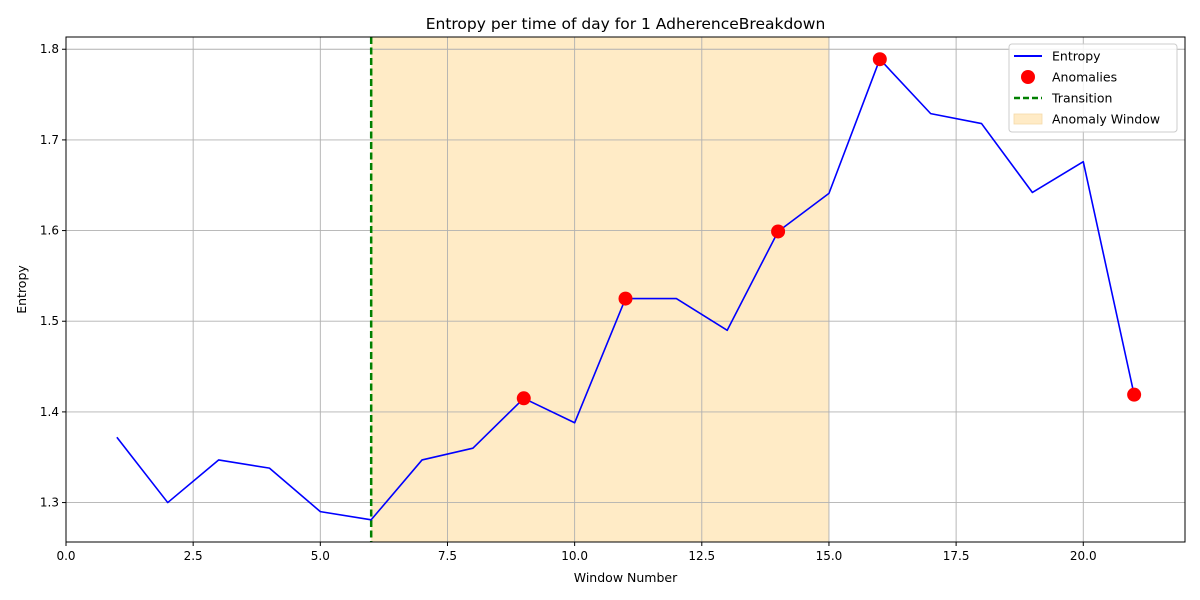 The width and height of the screenshot is (1200, 600). I want to click on y-tick-label: 1.7, so click(49, 140).